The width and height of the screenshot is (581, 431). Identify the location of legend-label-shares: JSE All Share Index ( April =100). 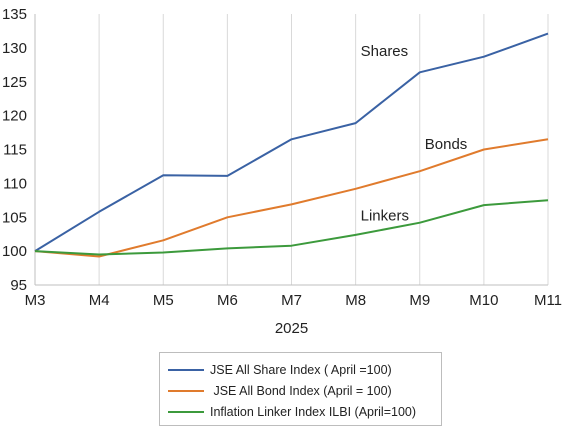
(301, 369).